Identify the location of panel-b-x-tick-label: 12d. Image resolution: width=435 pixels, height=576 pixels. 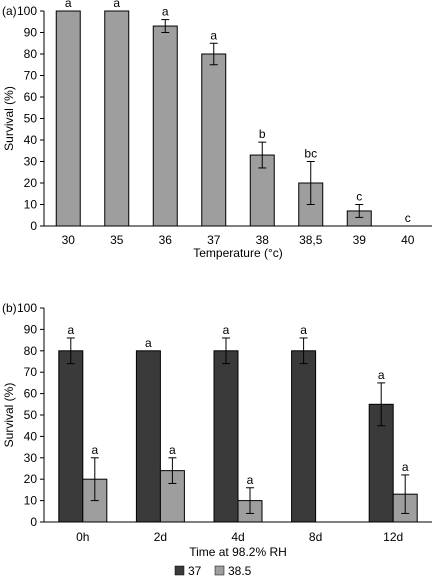
(393, 537).